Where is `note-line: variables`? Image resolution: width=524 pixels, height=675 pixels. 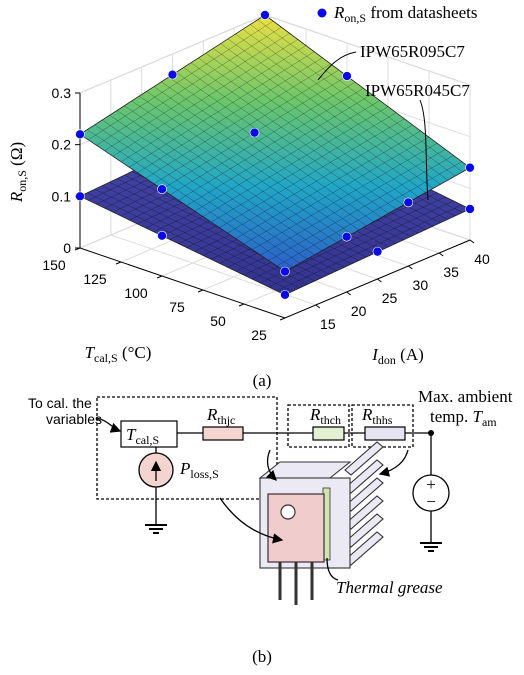 note-line: variables is located at coordinates (74, 419).